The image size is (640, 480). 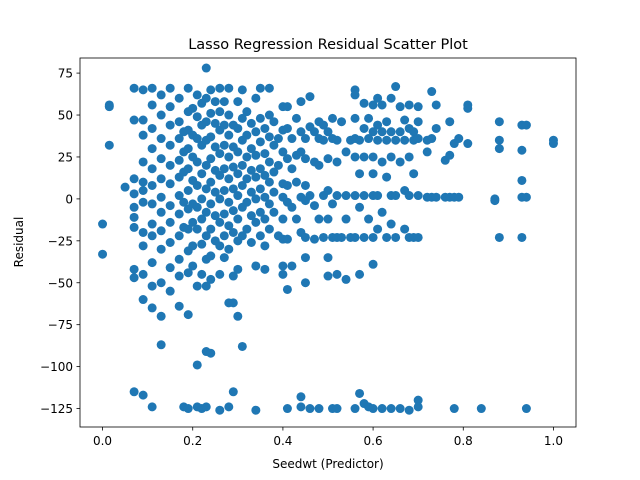 I want to click on x-tick-label: 0.4, so click(x=282, y=441).